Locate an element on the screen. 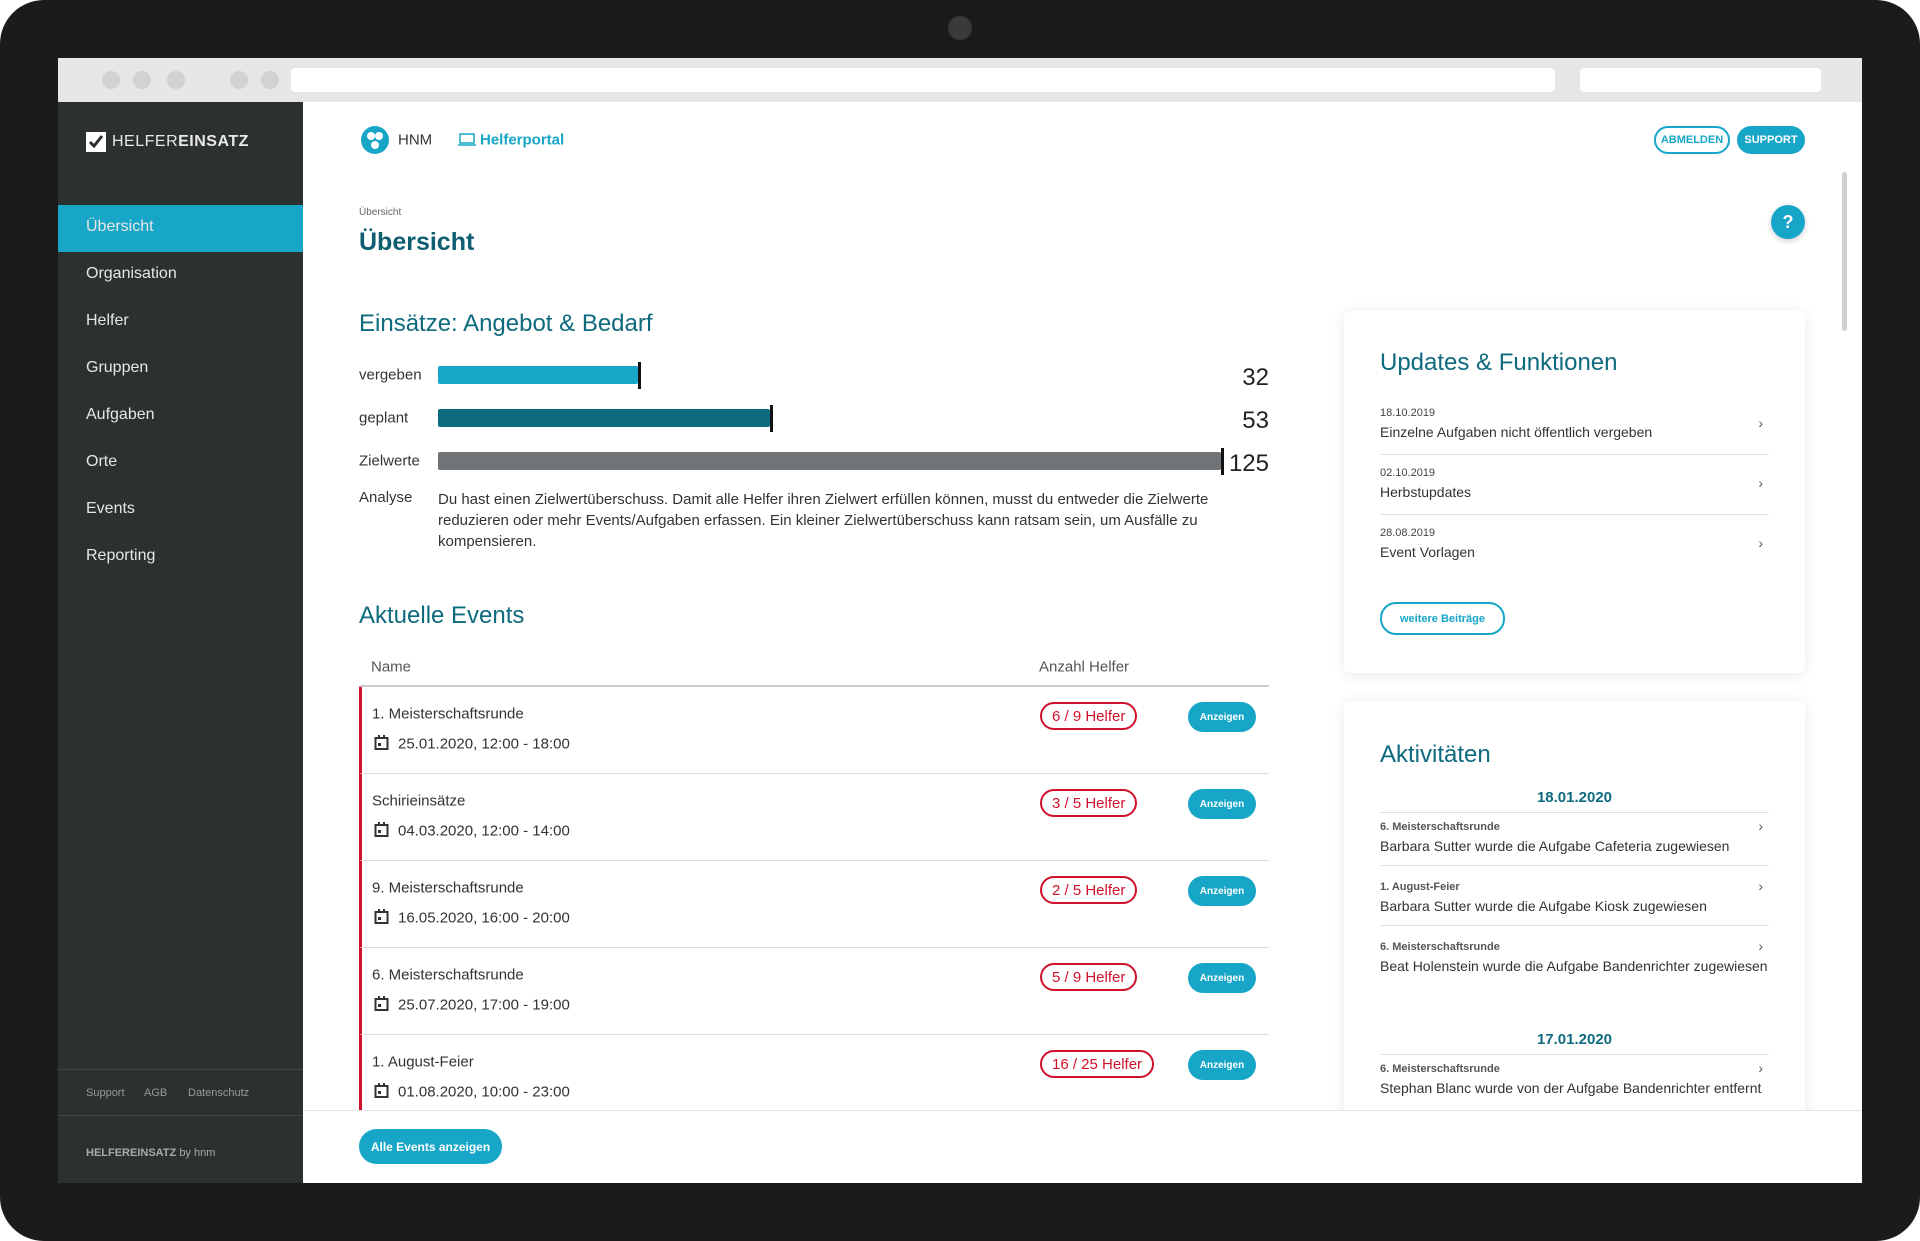 This screenshot has height=1241, width=1920. bar-value: 125 is located at coordinates (1248, 463).